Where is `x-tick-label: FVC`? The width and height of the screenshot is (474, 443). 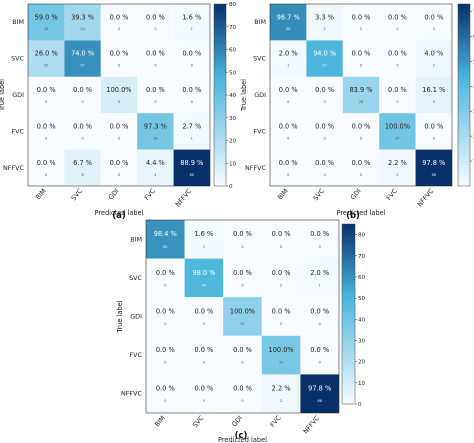 x-tick-label: FVC is located at coordinates (275, 421).